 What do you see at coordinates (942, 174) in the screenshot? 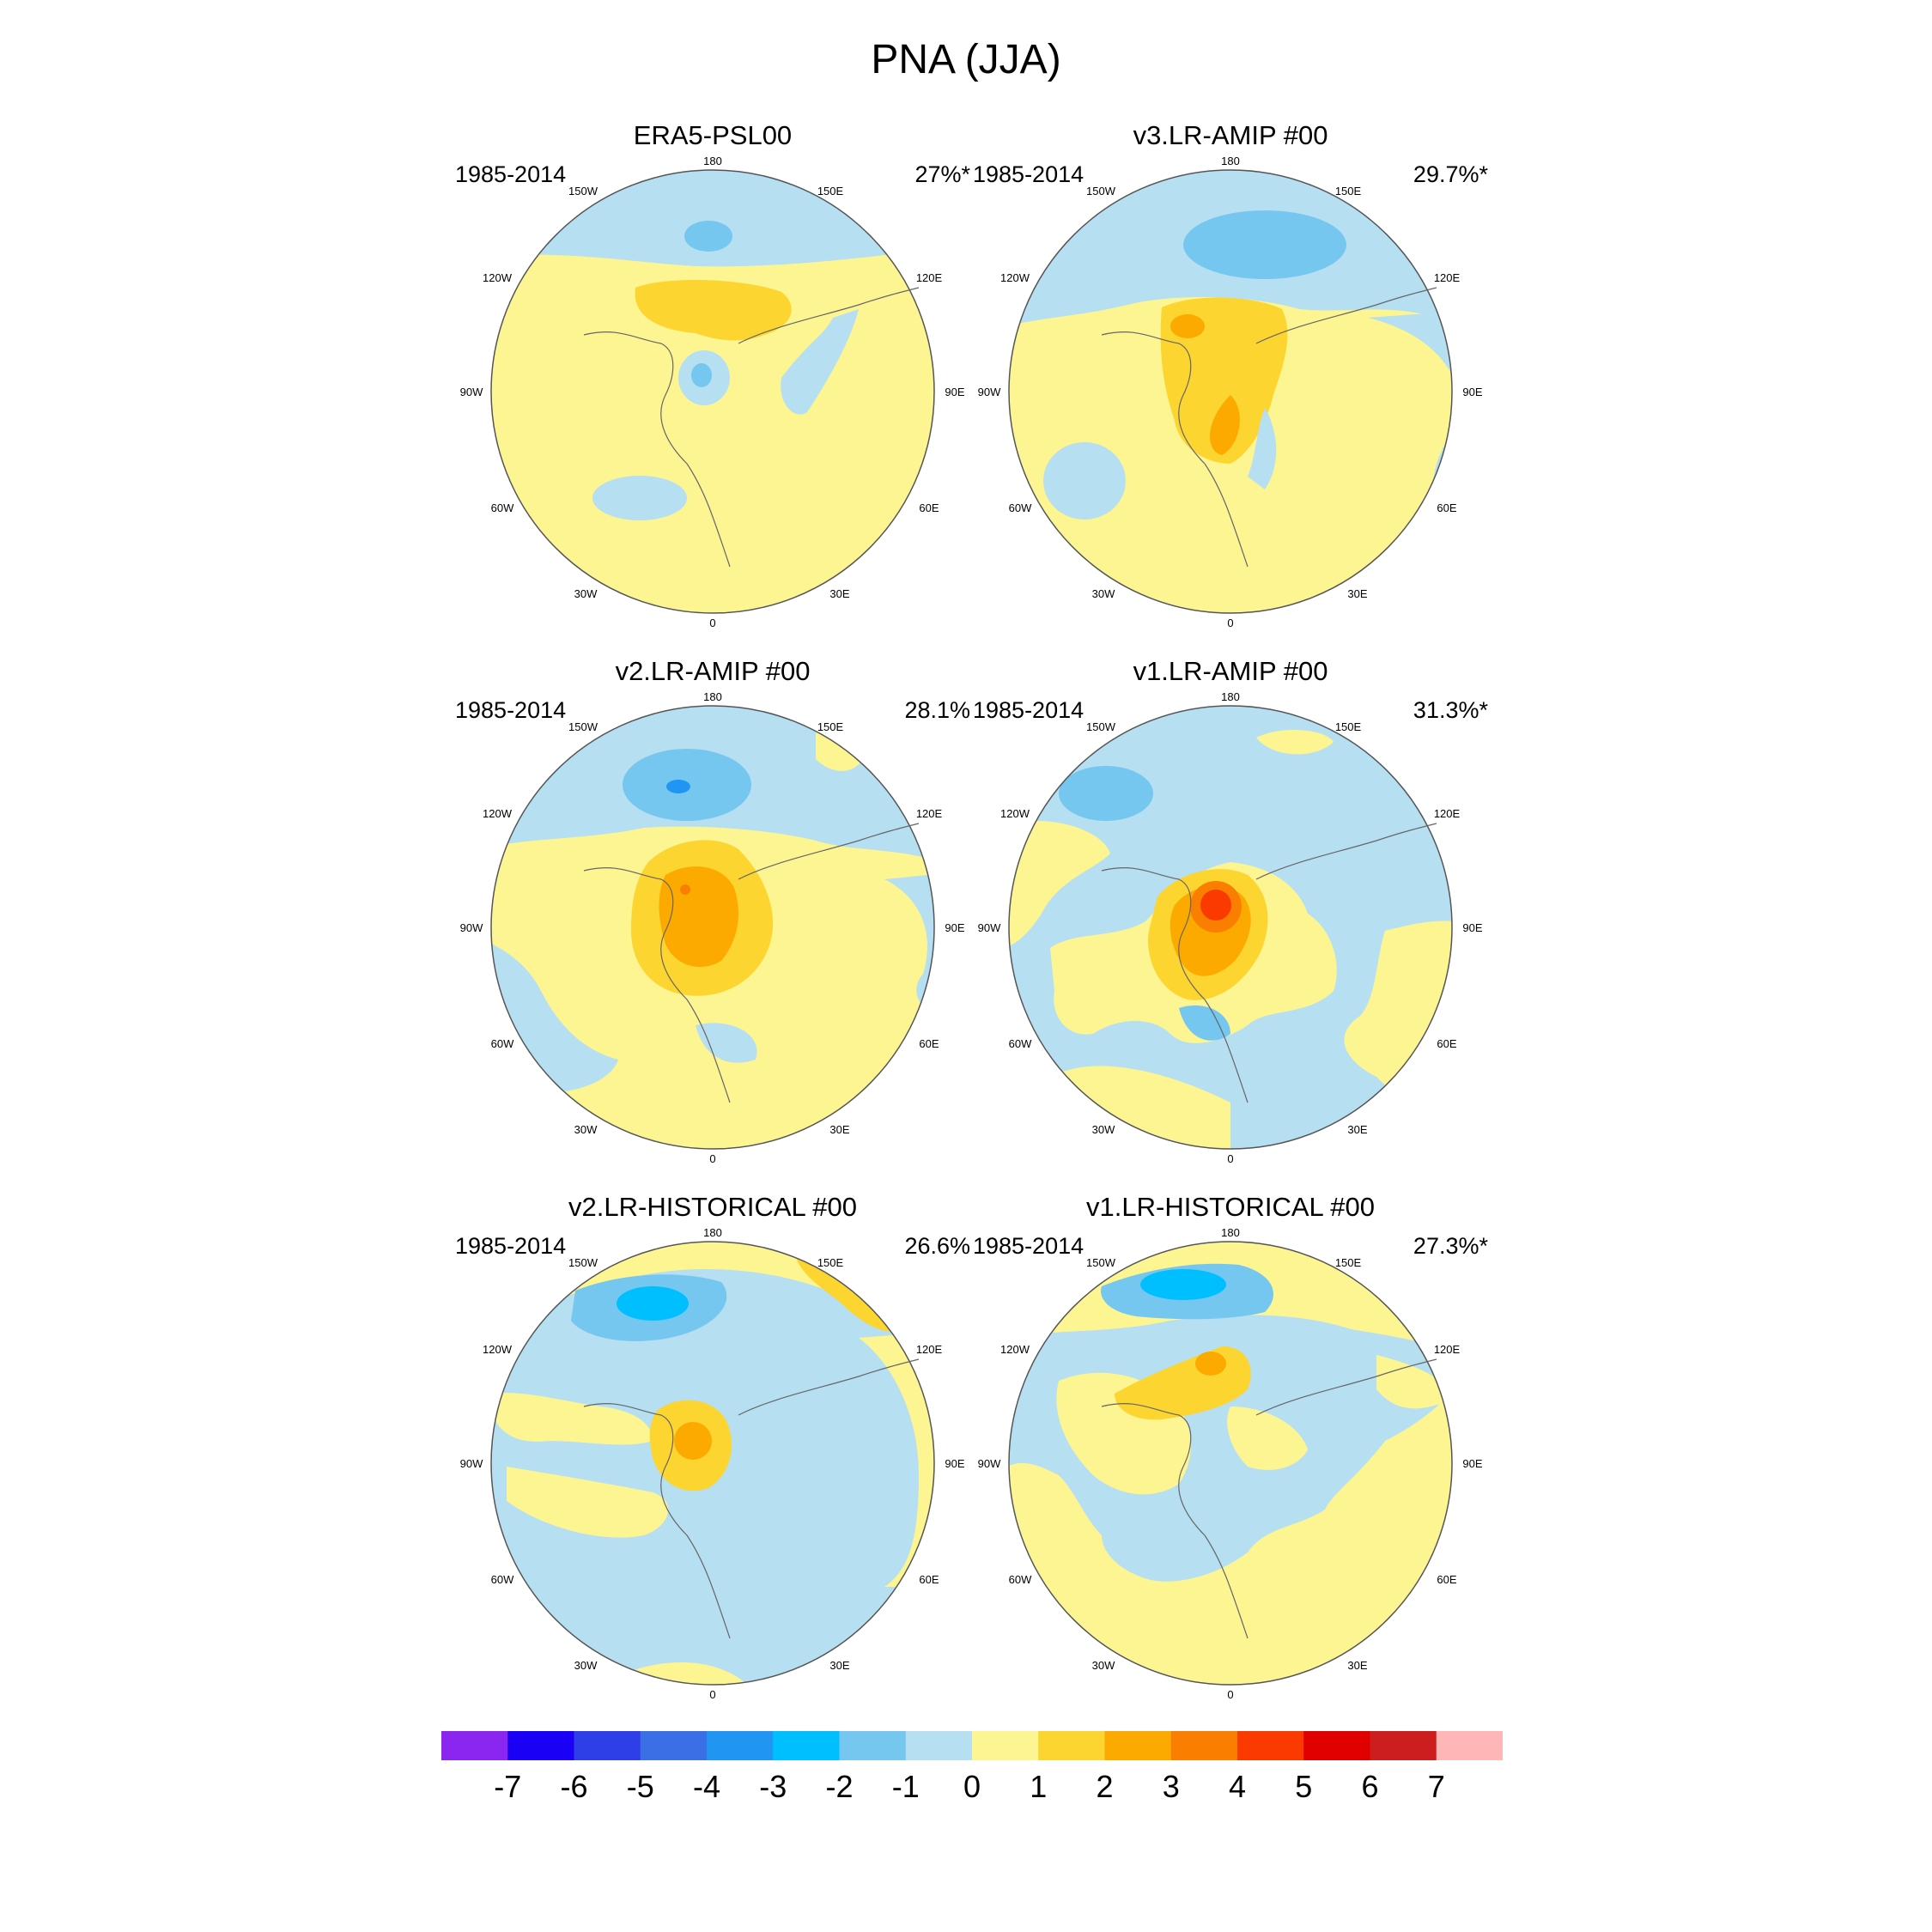
I see `panel-percent: 27%*` at bounding box center [942, 174].